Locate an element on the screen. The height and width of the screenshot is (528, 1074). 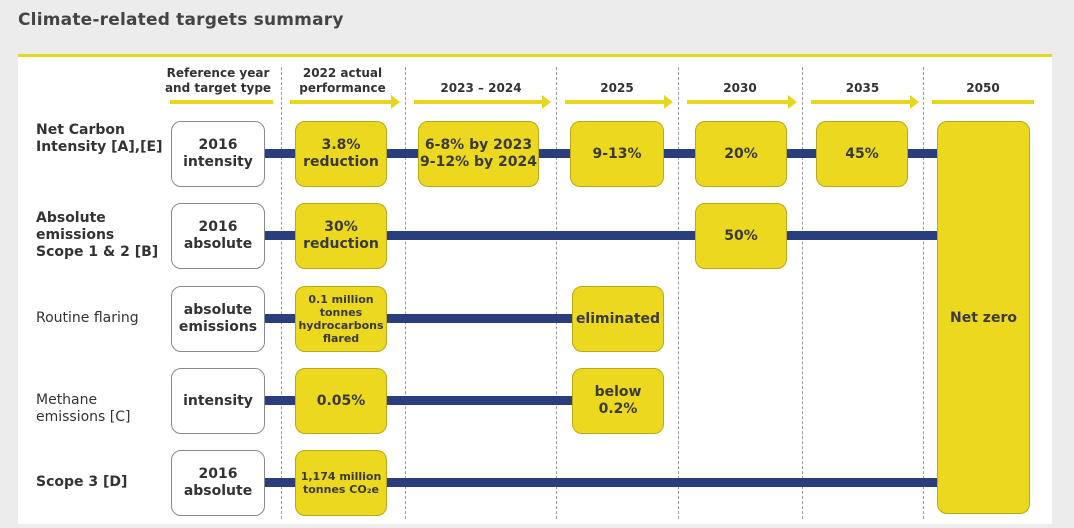
actual-performance-box: 0.1 million tonnes hydrocarbons flared is located at coordinates (341, 319).